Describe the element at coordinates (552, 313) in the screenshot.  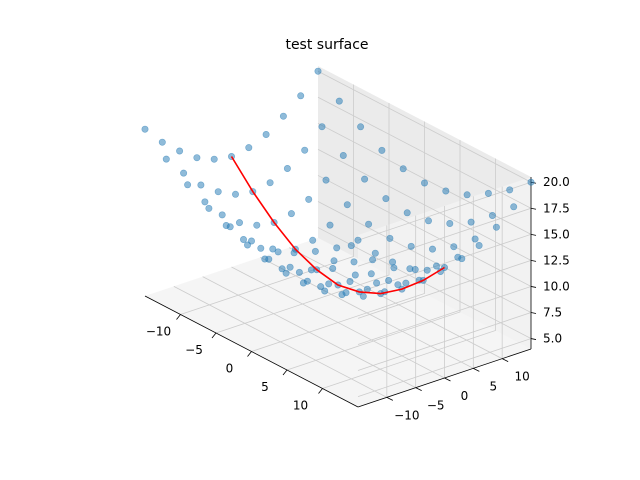
I see `z-tick-label: 7.5` at that location.